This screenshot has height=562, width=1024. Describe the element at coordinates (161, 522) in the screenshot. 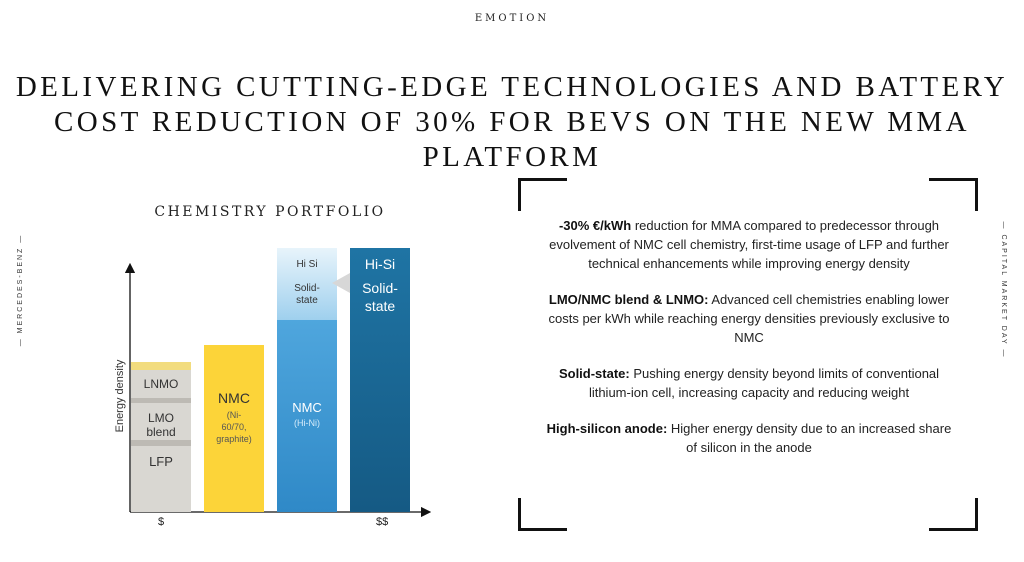

I see `x-label-low: $` at that location.